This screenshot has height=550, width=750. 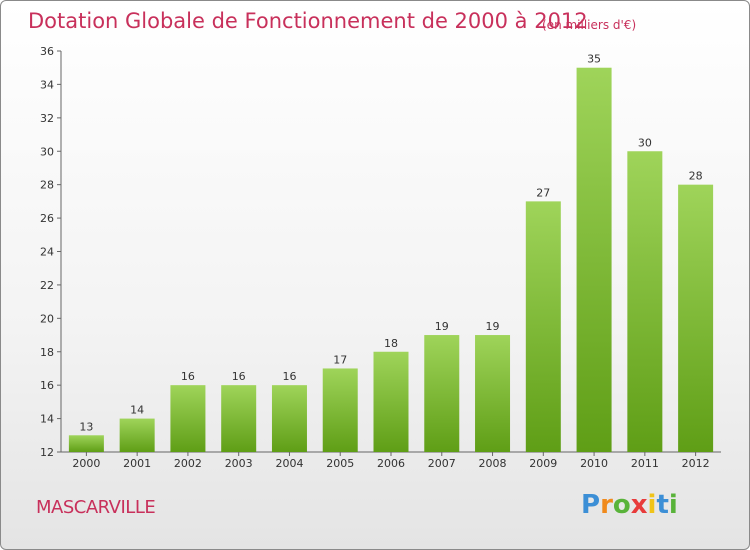 What do you see at coordinates (47, 285) in the screenshot?
I see `y-tick-label: 22` at bounding box center [47, 285].